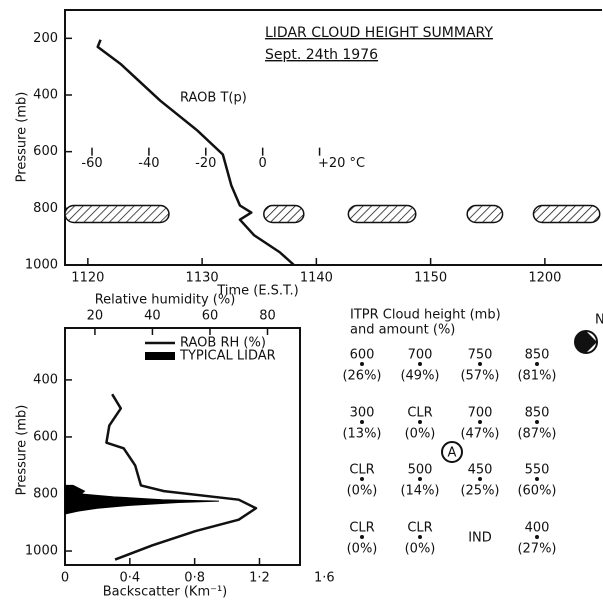 Image resolution: width=603 pixels, height=601 pixels. I want to click on y-tick-label: 200, so click(45, 38).